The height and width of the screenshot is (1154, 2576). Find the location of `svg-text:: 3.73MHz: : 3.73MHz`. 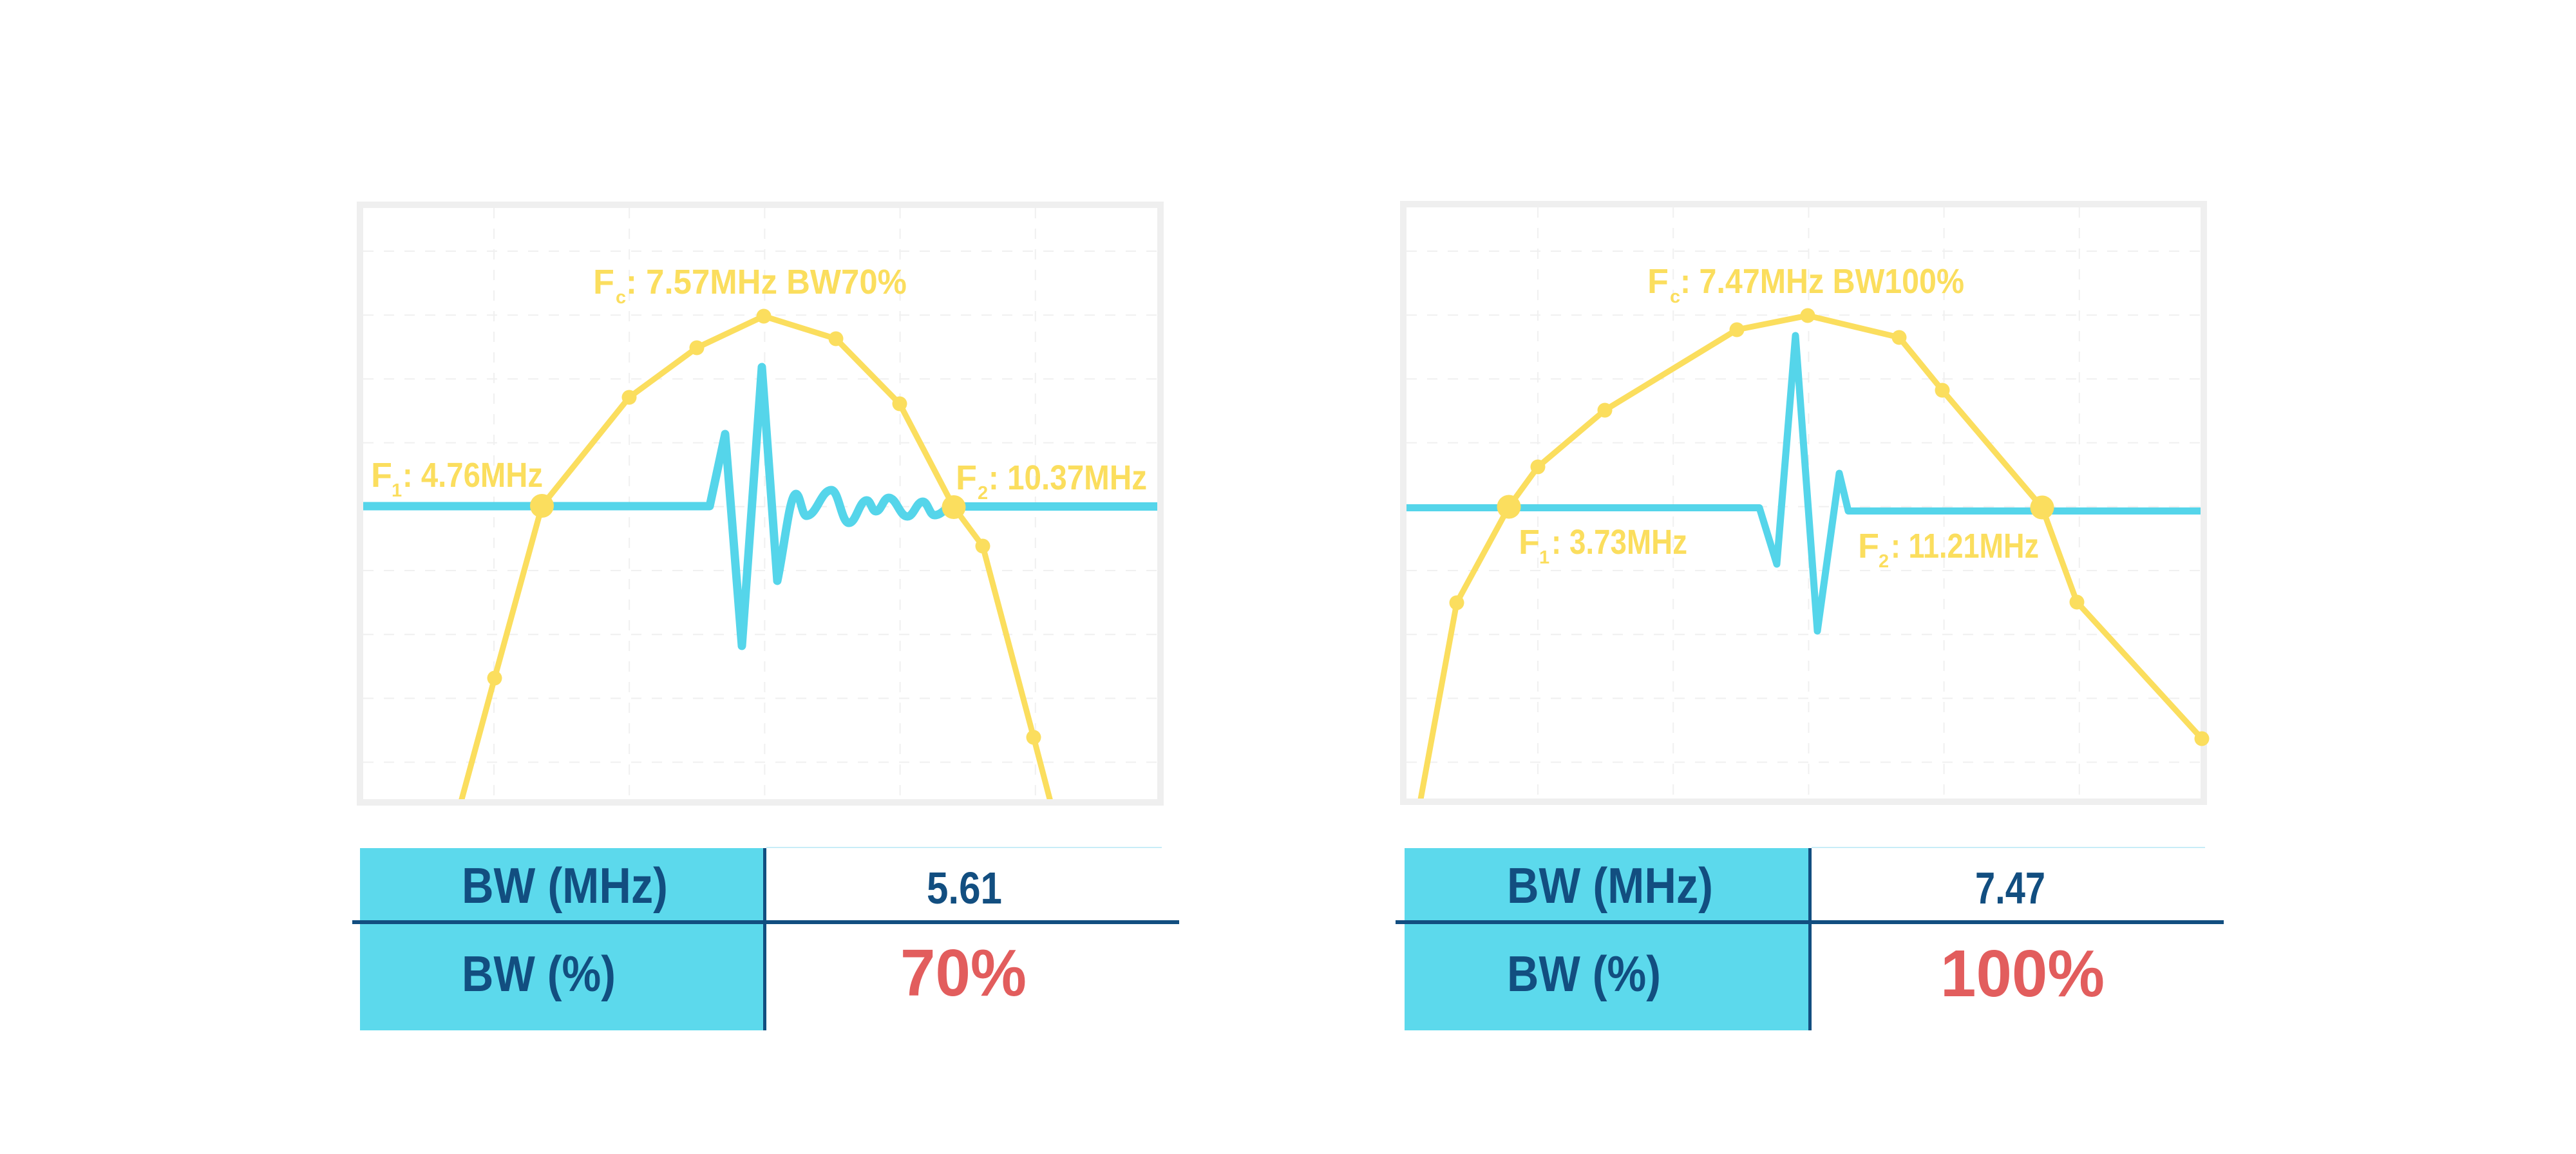

svg-text:: 3.73MHz: : 3.73MHz is located at coordinates (1619, 542).